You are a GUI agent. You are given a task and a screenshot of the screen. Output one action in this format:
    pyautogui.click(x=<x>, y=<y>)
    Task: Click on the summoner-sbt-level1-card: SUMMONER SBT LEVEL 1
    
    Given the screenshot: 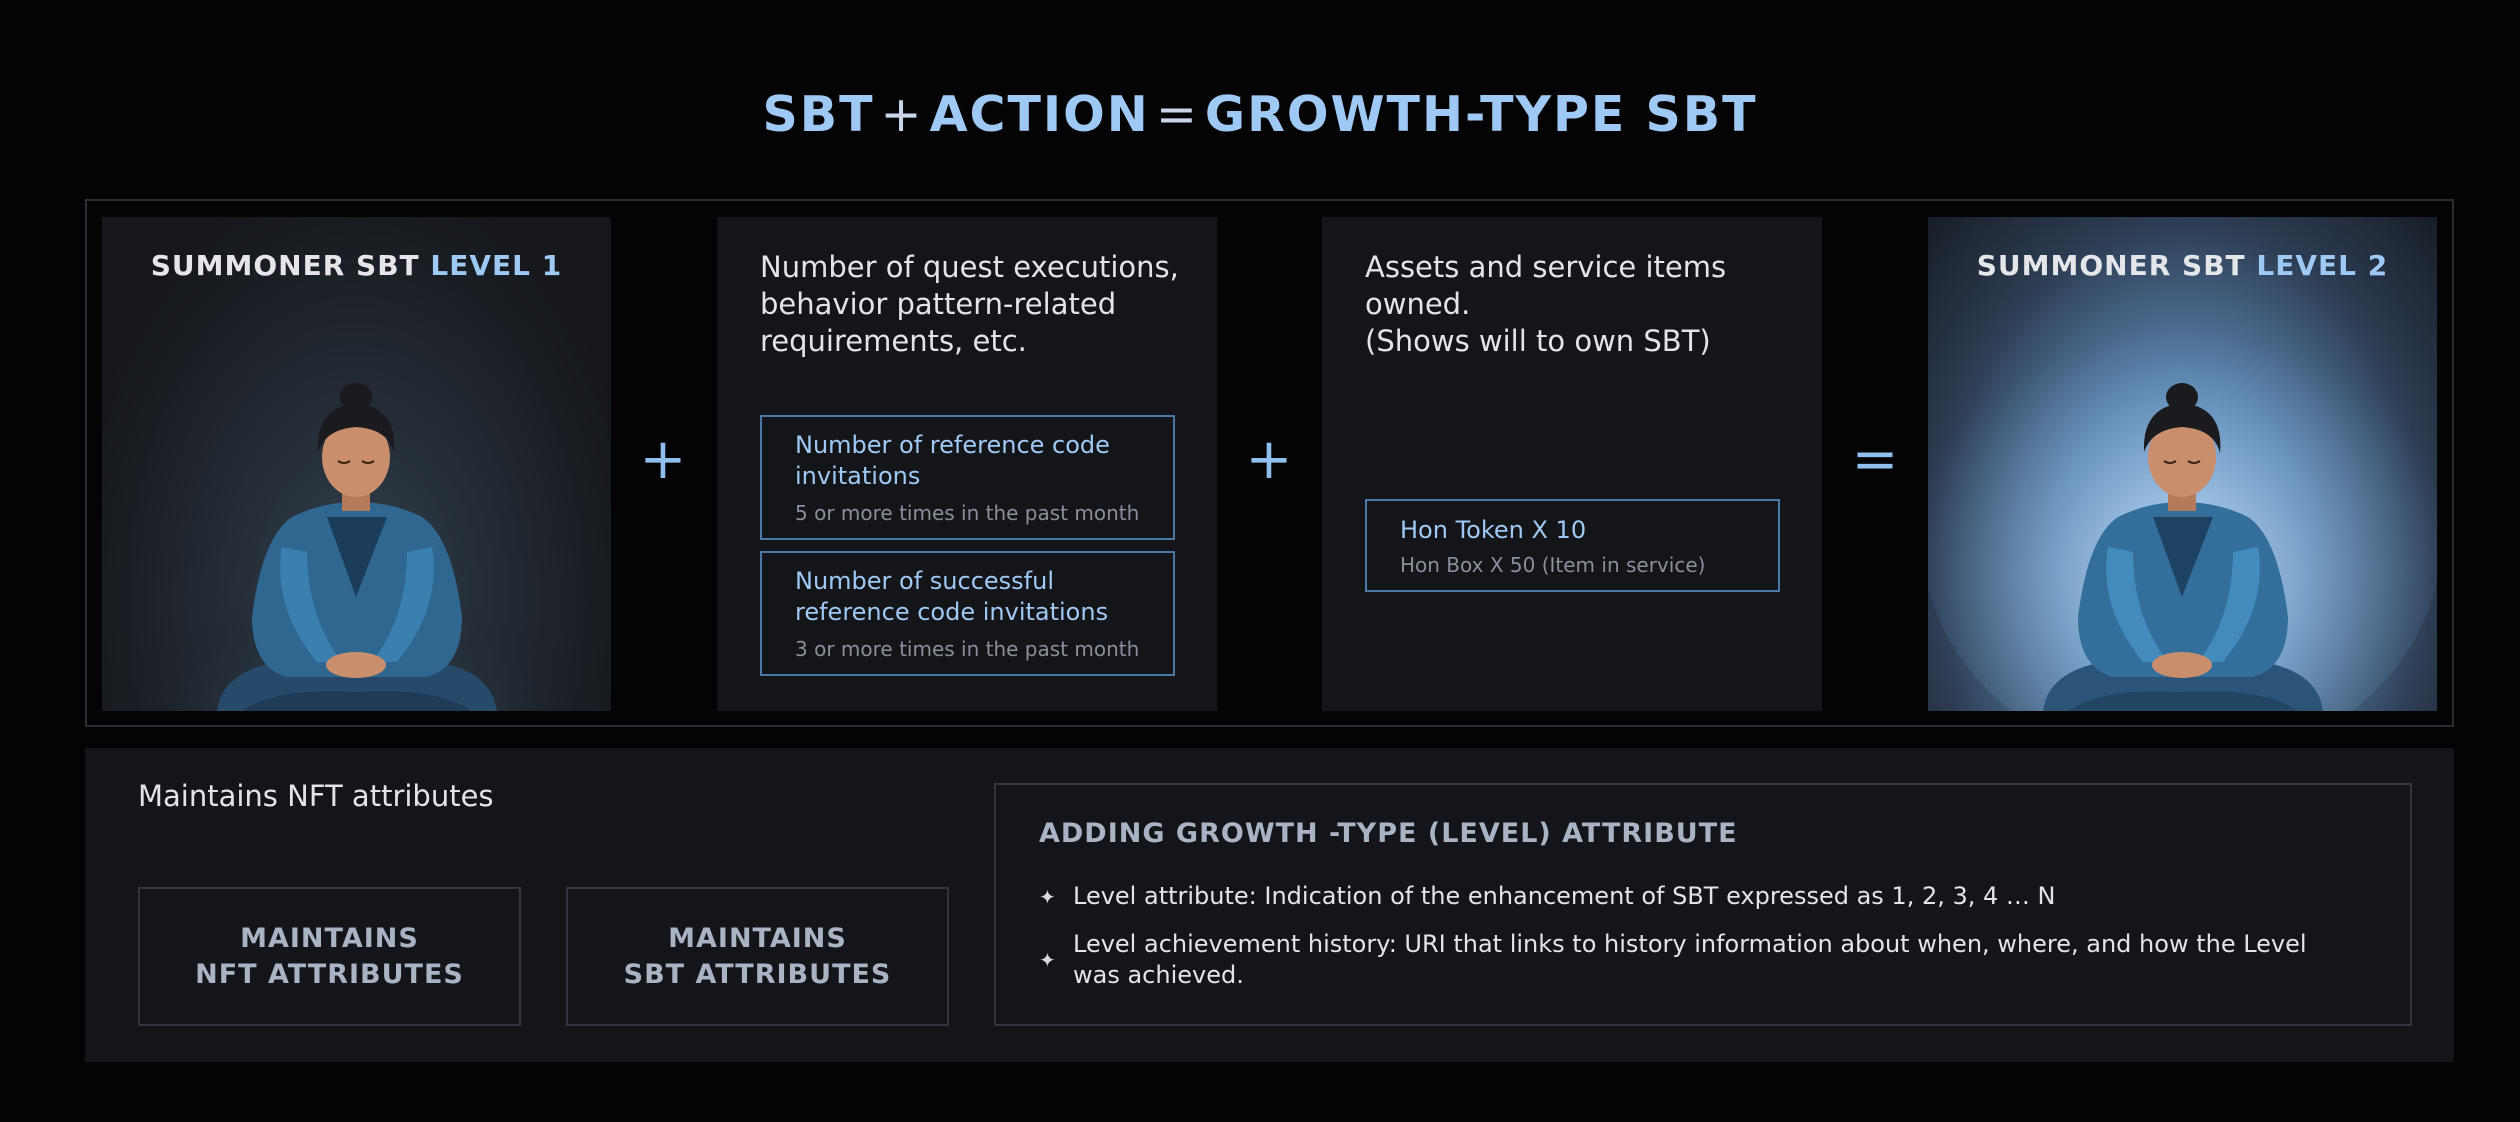 What is the action you would take?
    pyautogui.click(x=356, y=464)
    